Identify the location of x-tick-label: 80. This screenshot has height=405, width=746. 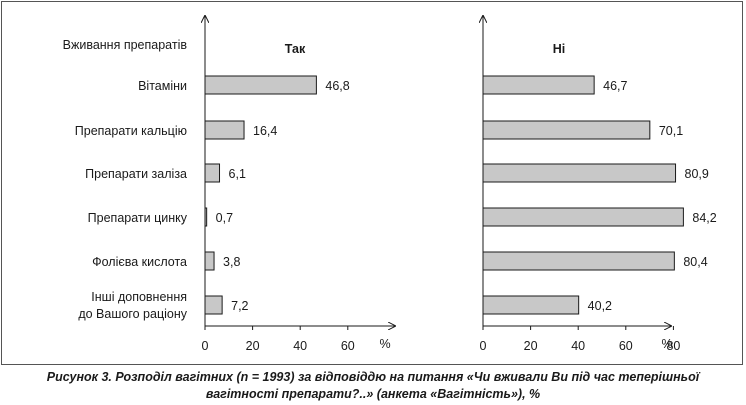
(673, 346).